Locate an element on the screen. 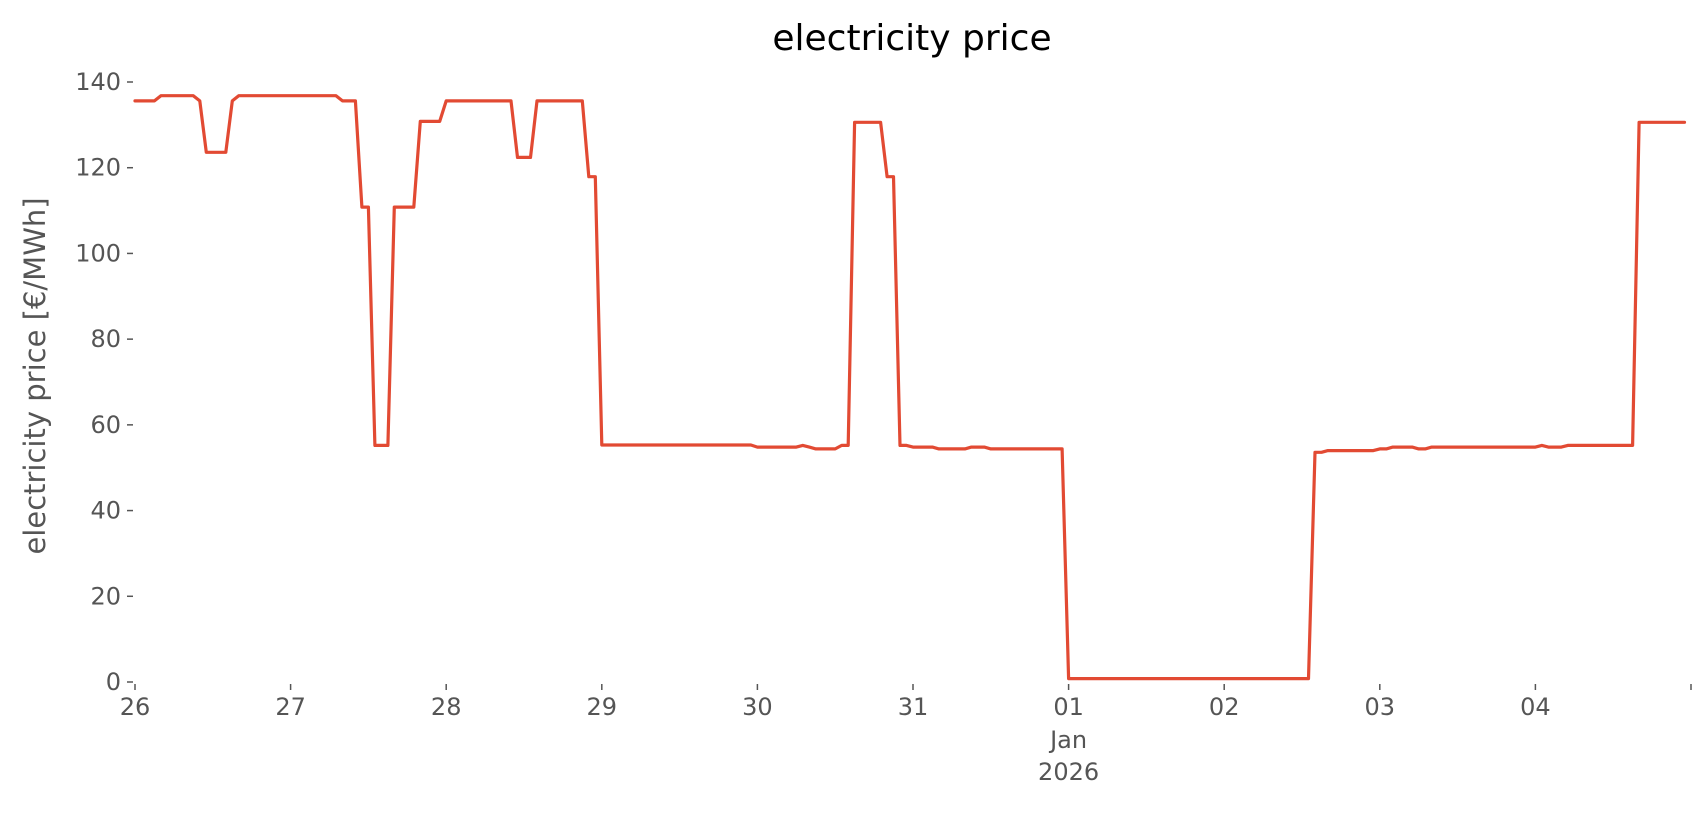 This screenshot has height=815, width=1706. x-tick-label: 01 is located at coordinates (1068, 707).